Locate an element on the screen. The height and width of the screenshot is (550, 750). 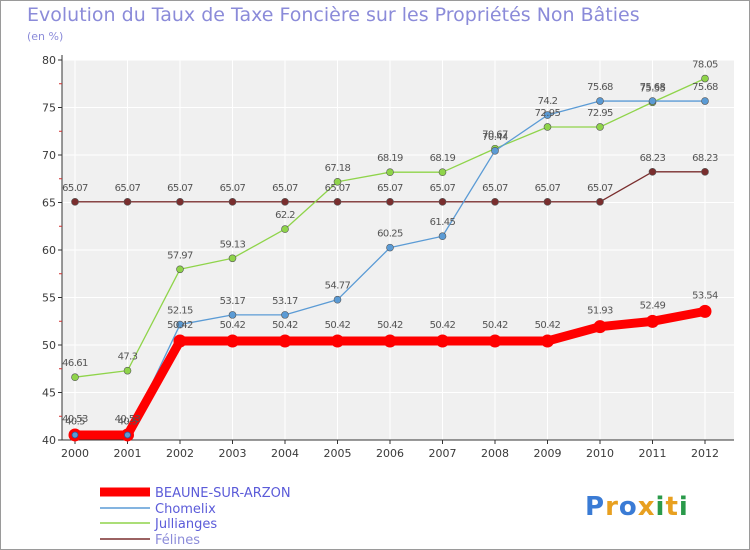
y-tick-label: 45 is located at coordinates (49, 393).